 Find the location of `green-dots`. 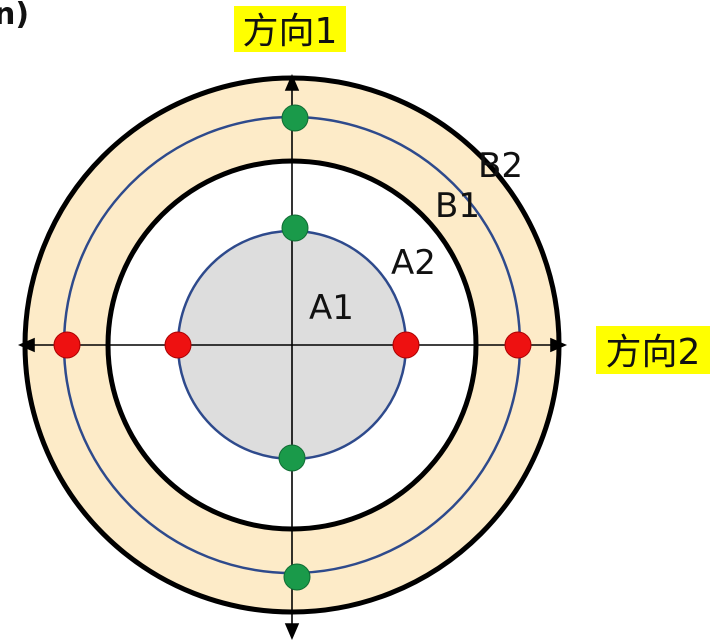

green-dots is located at coordinates (294, 347).